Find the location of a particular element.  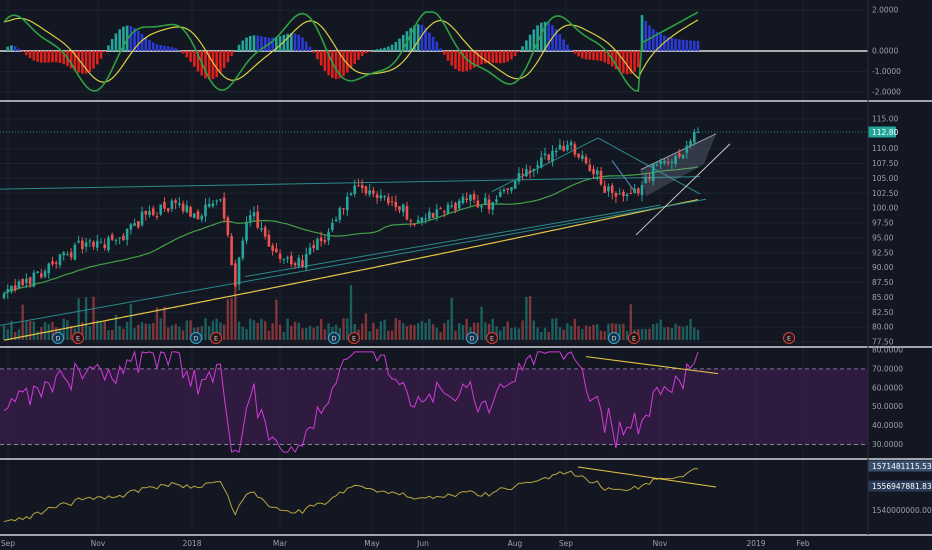

price-tick-label: 77.50 is located at coordinates (883, 342).